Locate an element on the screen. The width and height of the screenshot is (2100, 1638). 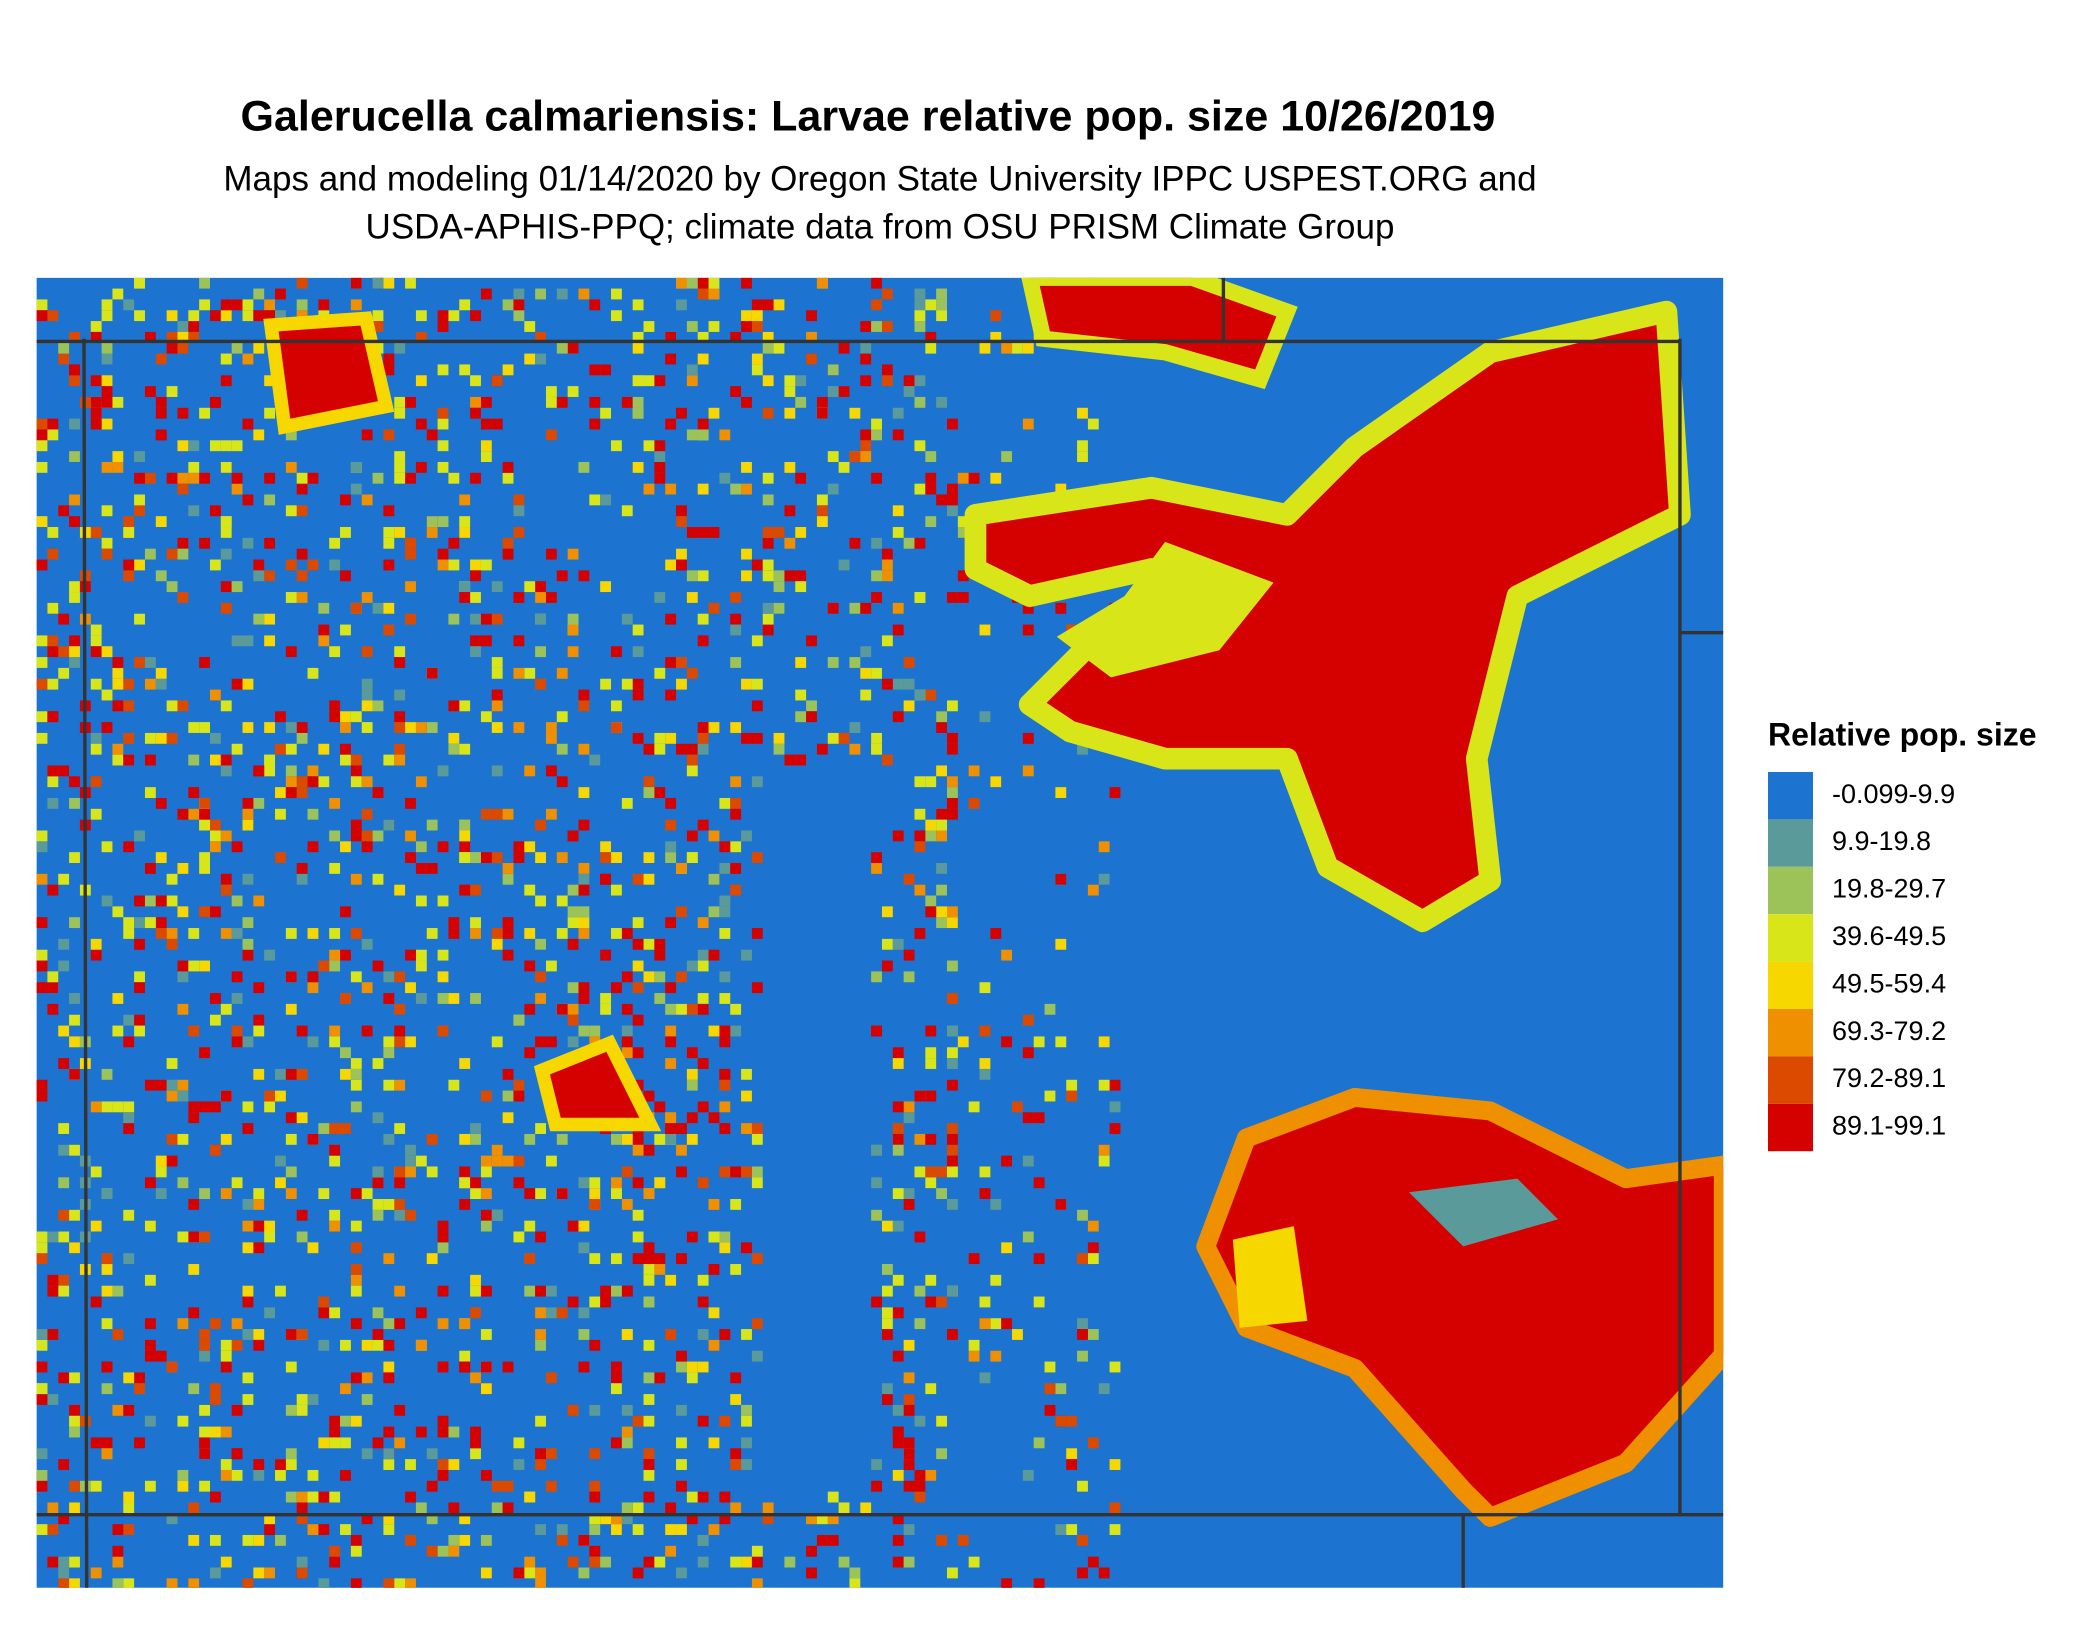
legend-title: Relative pop. size is located at coordinates (1902, 734).